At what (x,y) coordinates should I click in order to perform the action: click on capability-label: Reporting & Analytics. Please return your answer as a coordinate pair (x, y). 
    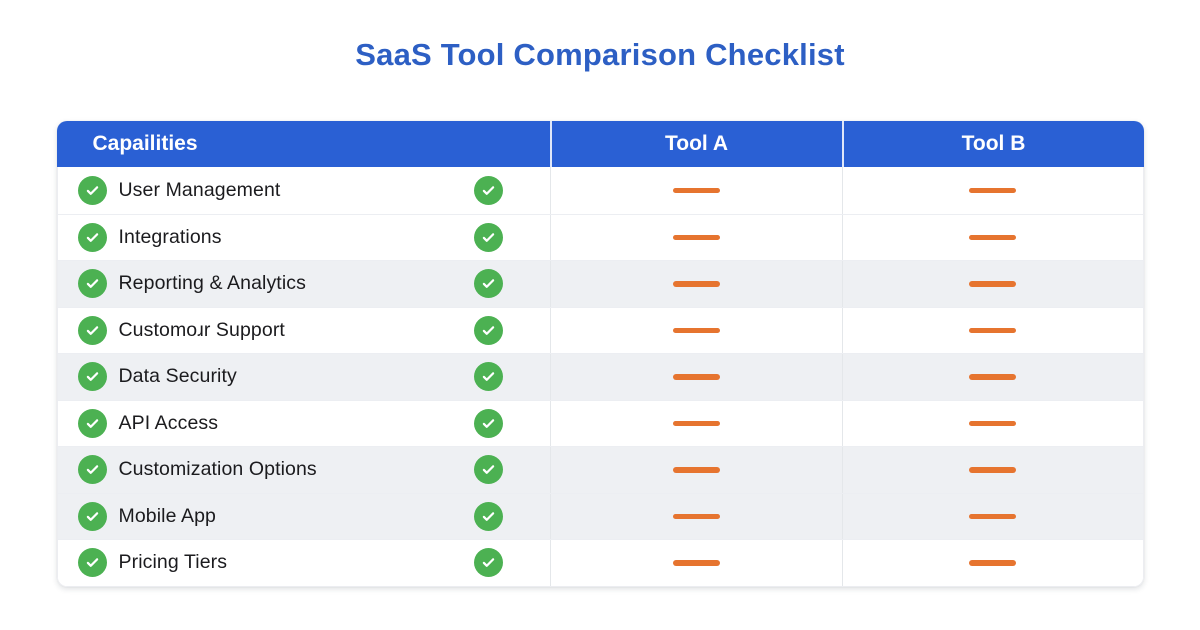
    Looking at the image, I should click on (212, 283).